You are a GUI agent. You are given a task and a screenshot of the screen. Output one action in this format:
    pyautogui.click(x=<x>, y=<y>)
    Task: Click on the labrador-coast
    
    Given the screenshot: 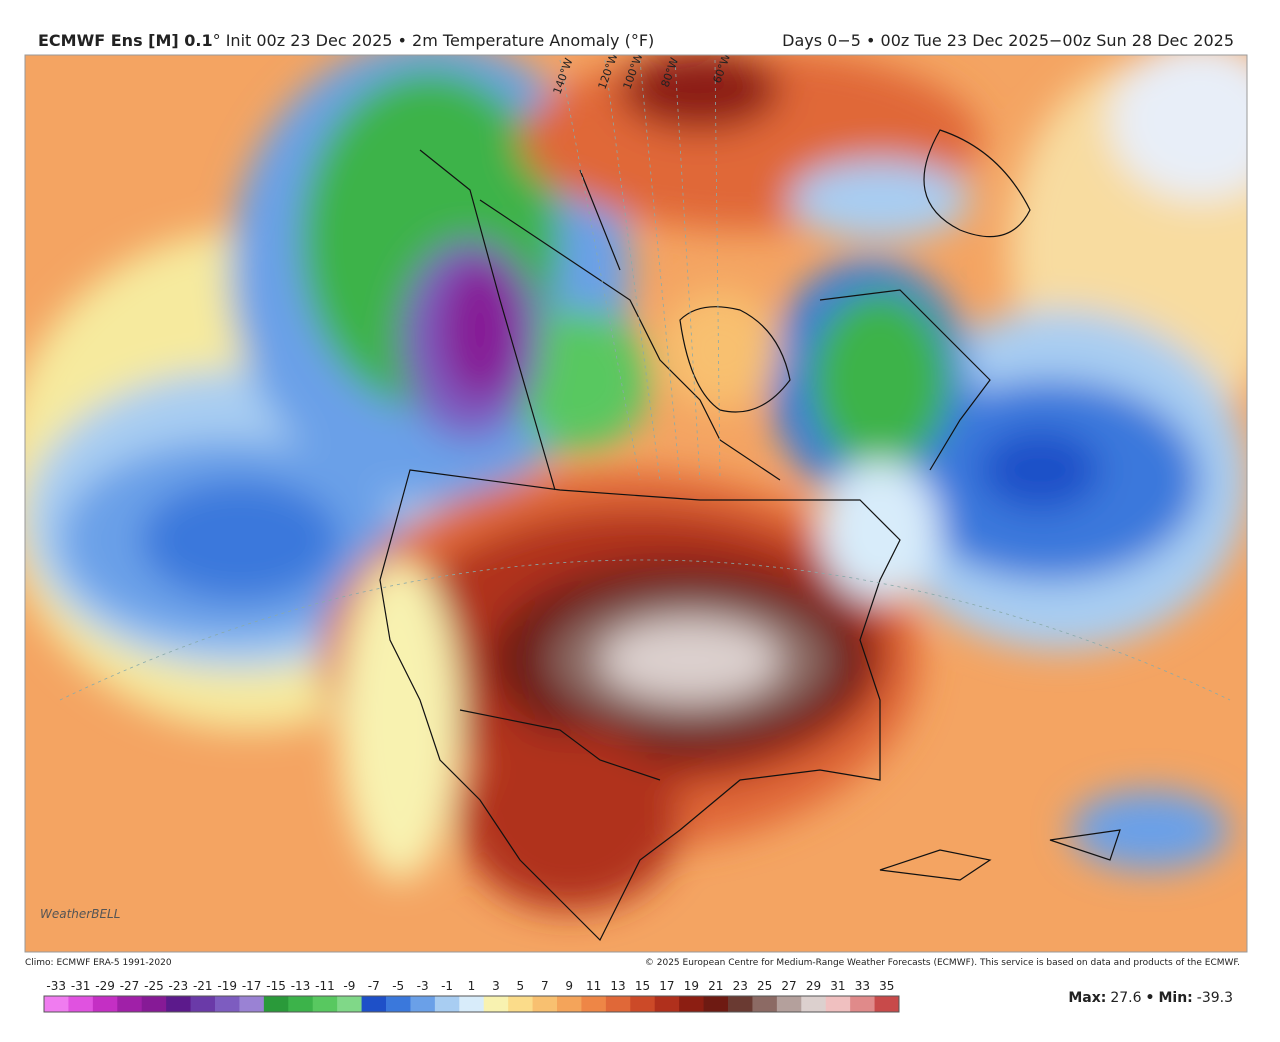 What is the action you would take?
    pyautogui.click(x=905, y=380)
    